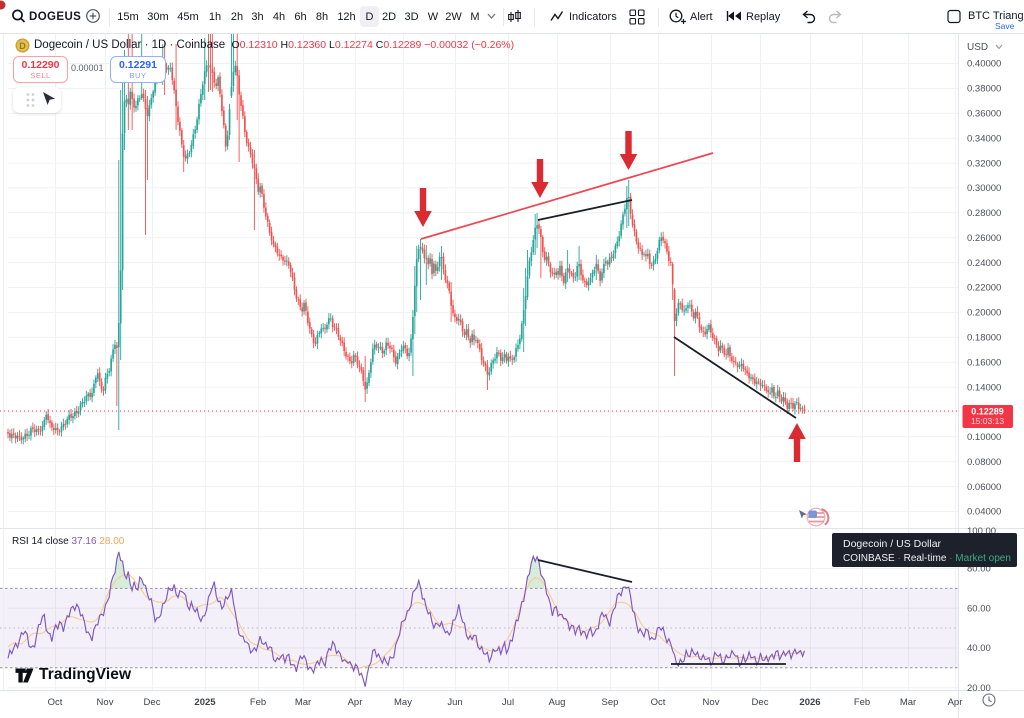 The height and width of the screenshot is (718, 1024). I want to click on svg-text: 0.20000, so click(984, 313).